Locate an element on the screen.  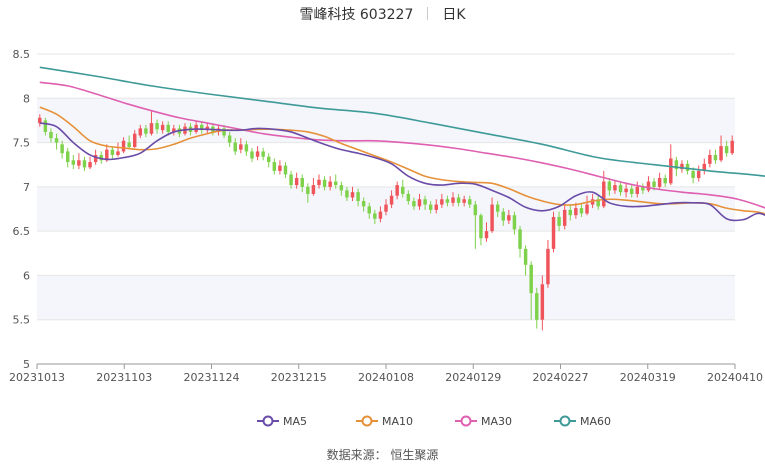
legend: MA5 MA10 MA30 MA60 is located at coordinates (434, 421).